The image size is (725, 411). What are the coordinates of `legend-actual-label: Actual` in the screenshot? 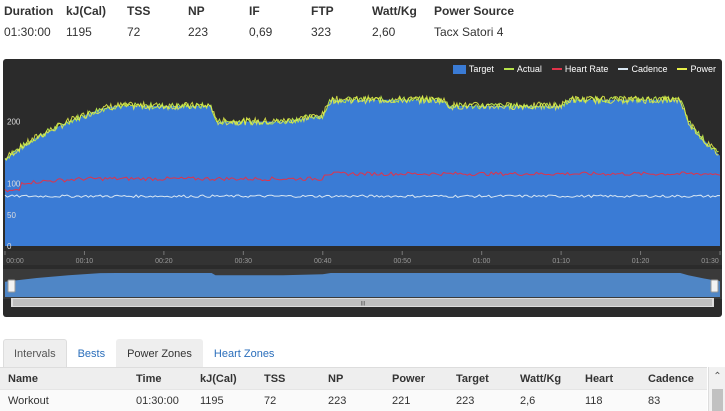 It's located at (529, 69).